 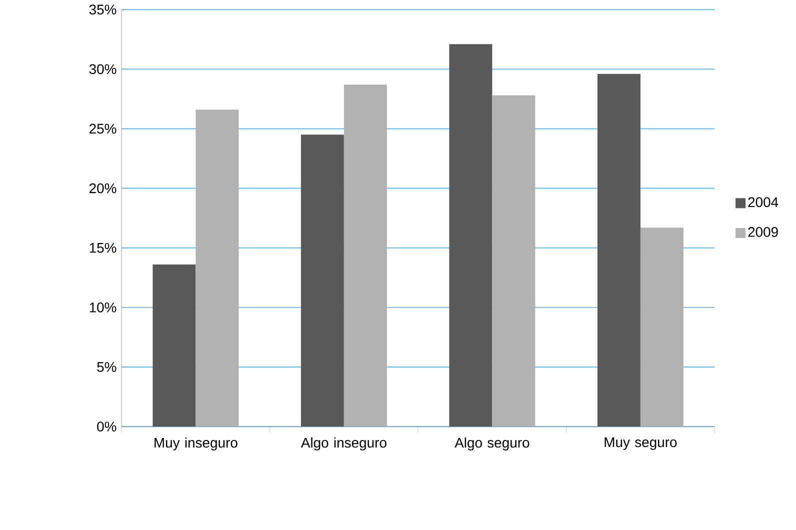 I want to click on y-tick-label: 35%, so click(x=102, y=9).